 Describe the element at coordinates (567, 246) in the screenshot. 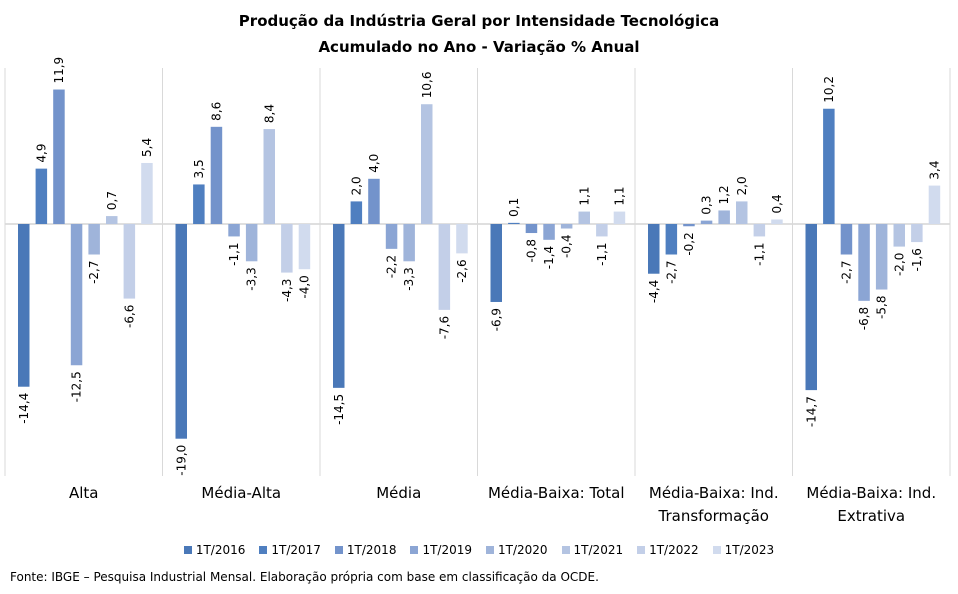

I see `data-label: -0,4` at that location.